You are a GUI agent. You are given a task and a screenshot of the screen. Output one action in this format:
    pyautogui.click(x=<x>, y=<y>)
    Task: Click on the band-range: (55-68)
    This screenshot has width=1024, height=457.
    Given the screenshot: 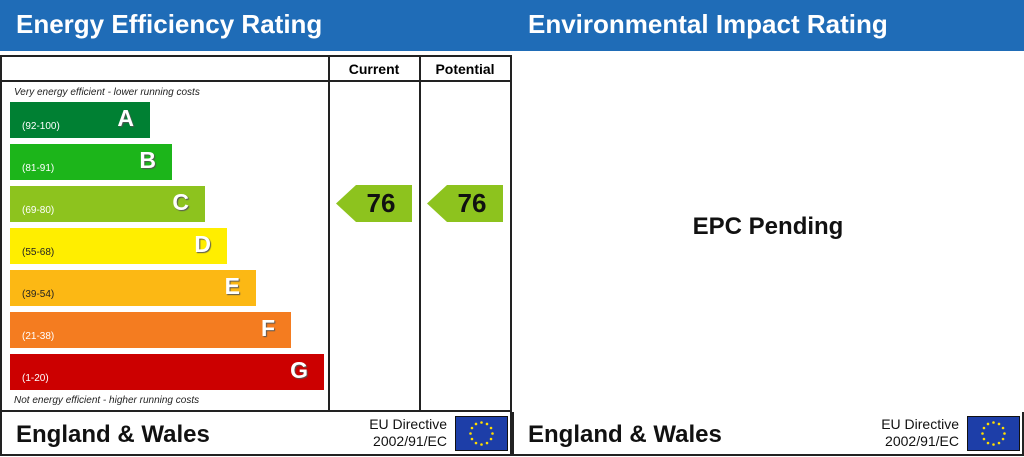 What is the action you would take?
    pyautogui.click(x=38, y=252)
    